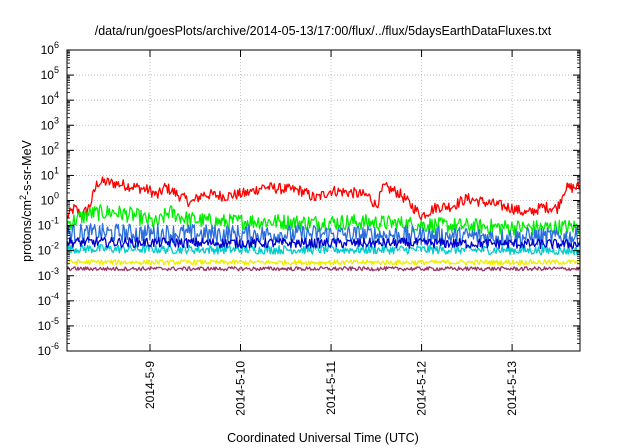 The width and height of the screenshot is (640, 448). Describe the element at coordinates (50, 173) in the screenshot. I see `y-tick-label: 10¹` at that location.